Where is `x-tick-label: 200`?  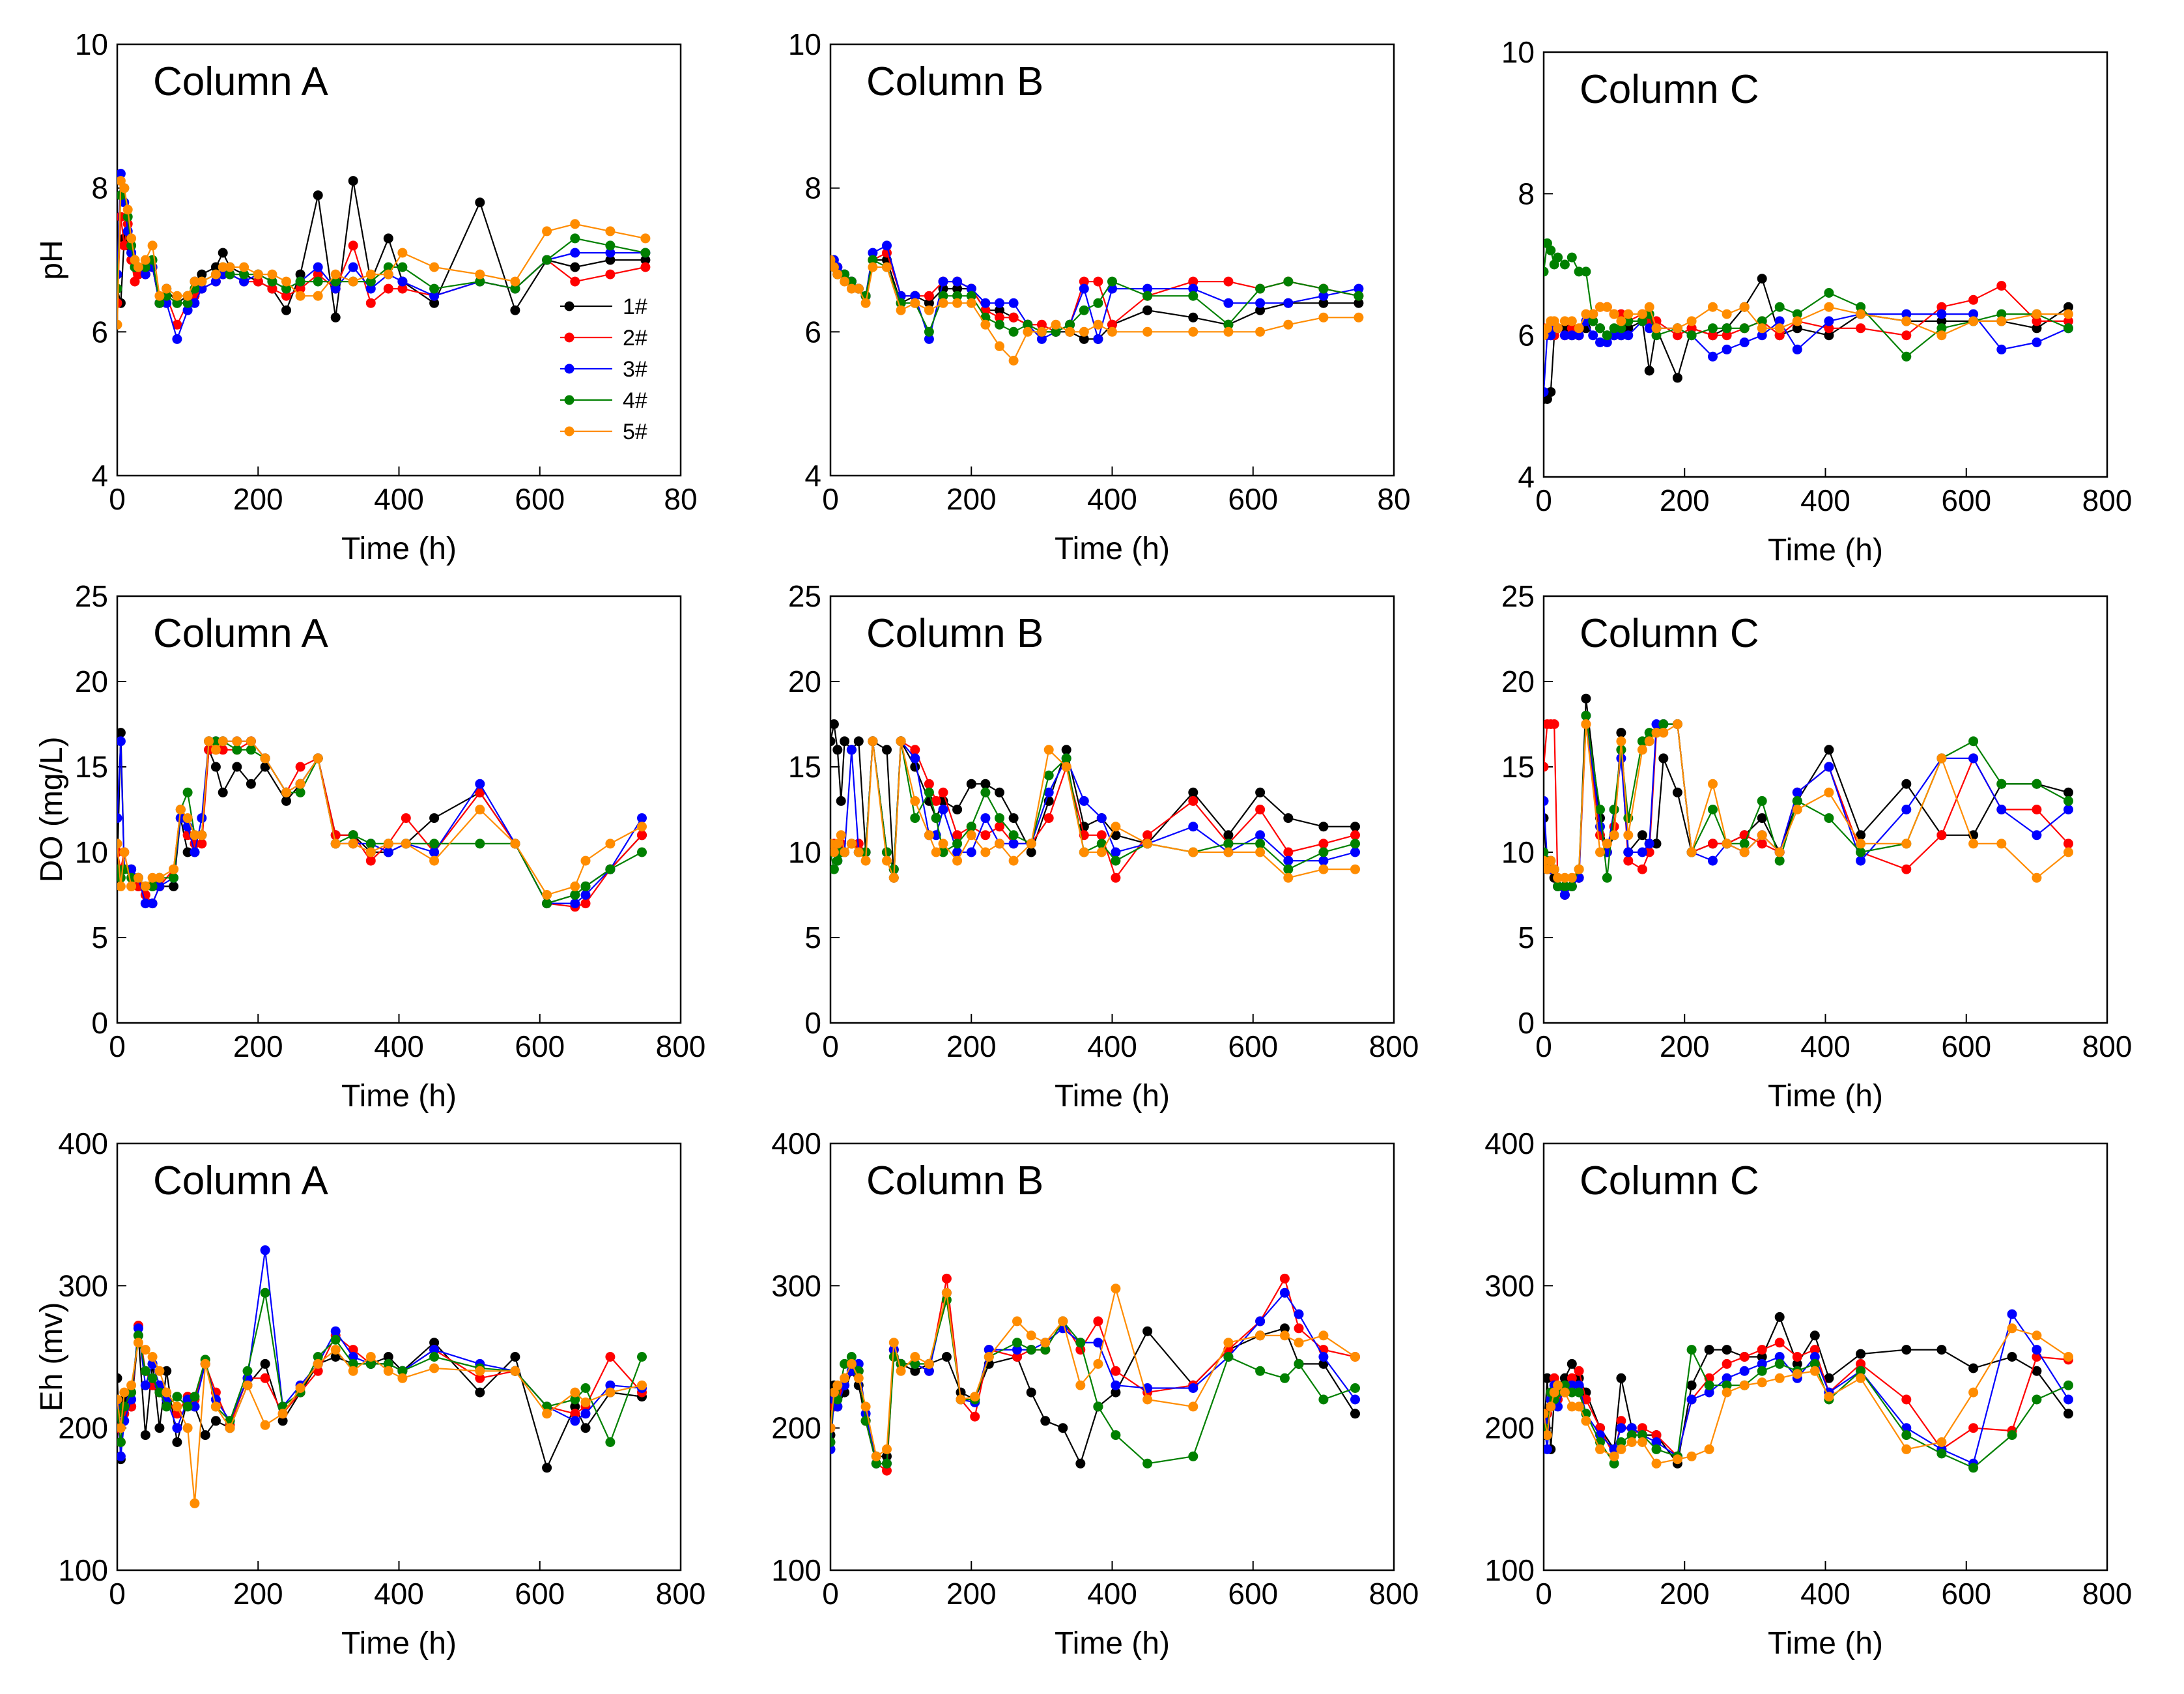 x-tick-label: 200 is located at coordinates (258, 1046).